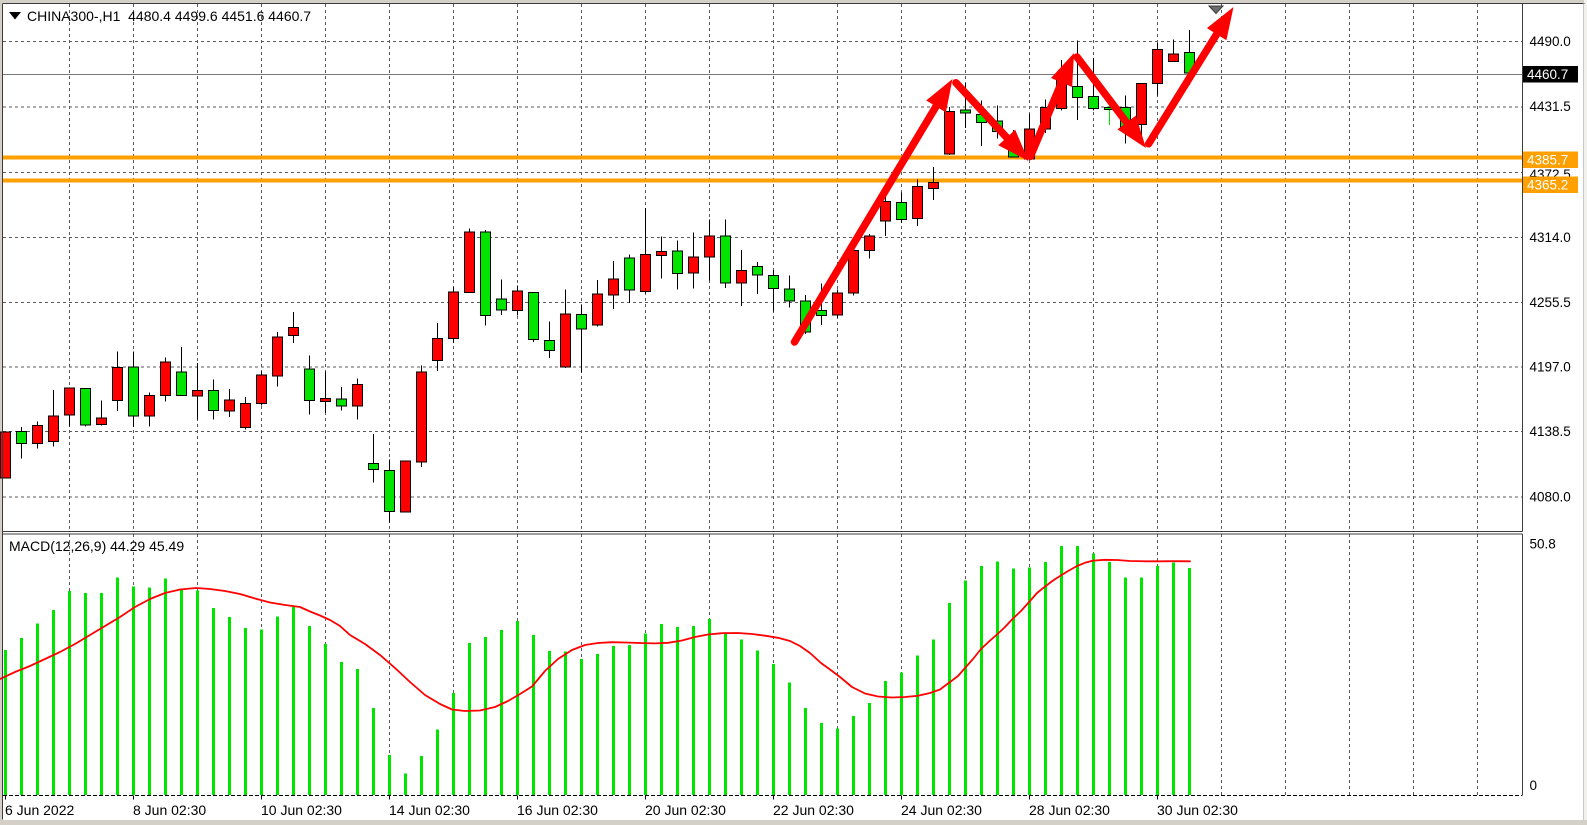 The height and width of the screenshot is (825, 1587). What do you see at coordinates (685, 810) in the screenshot?
I see `svg-text: 20 Jun 02:30` at bounding box center [685, 810].